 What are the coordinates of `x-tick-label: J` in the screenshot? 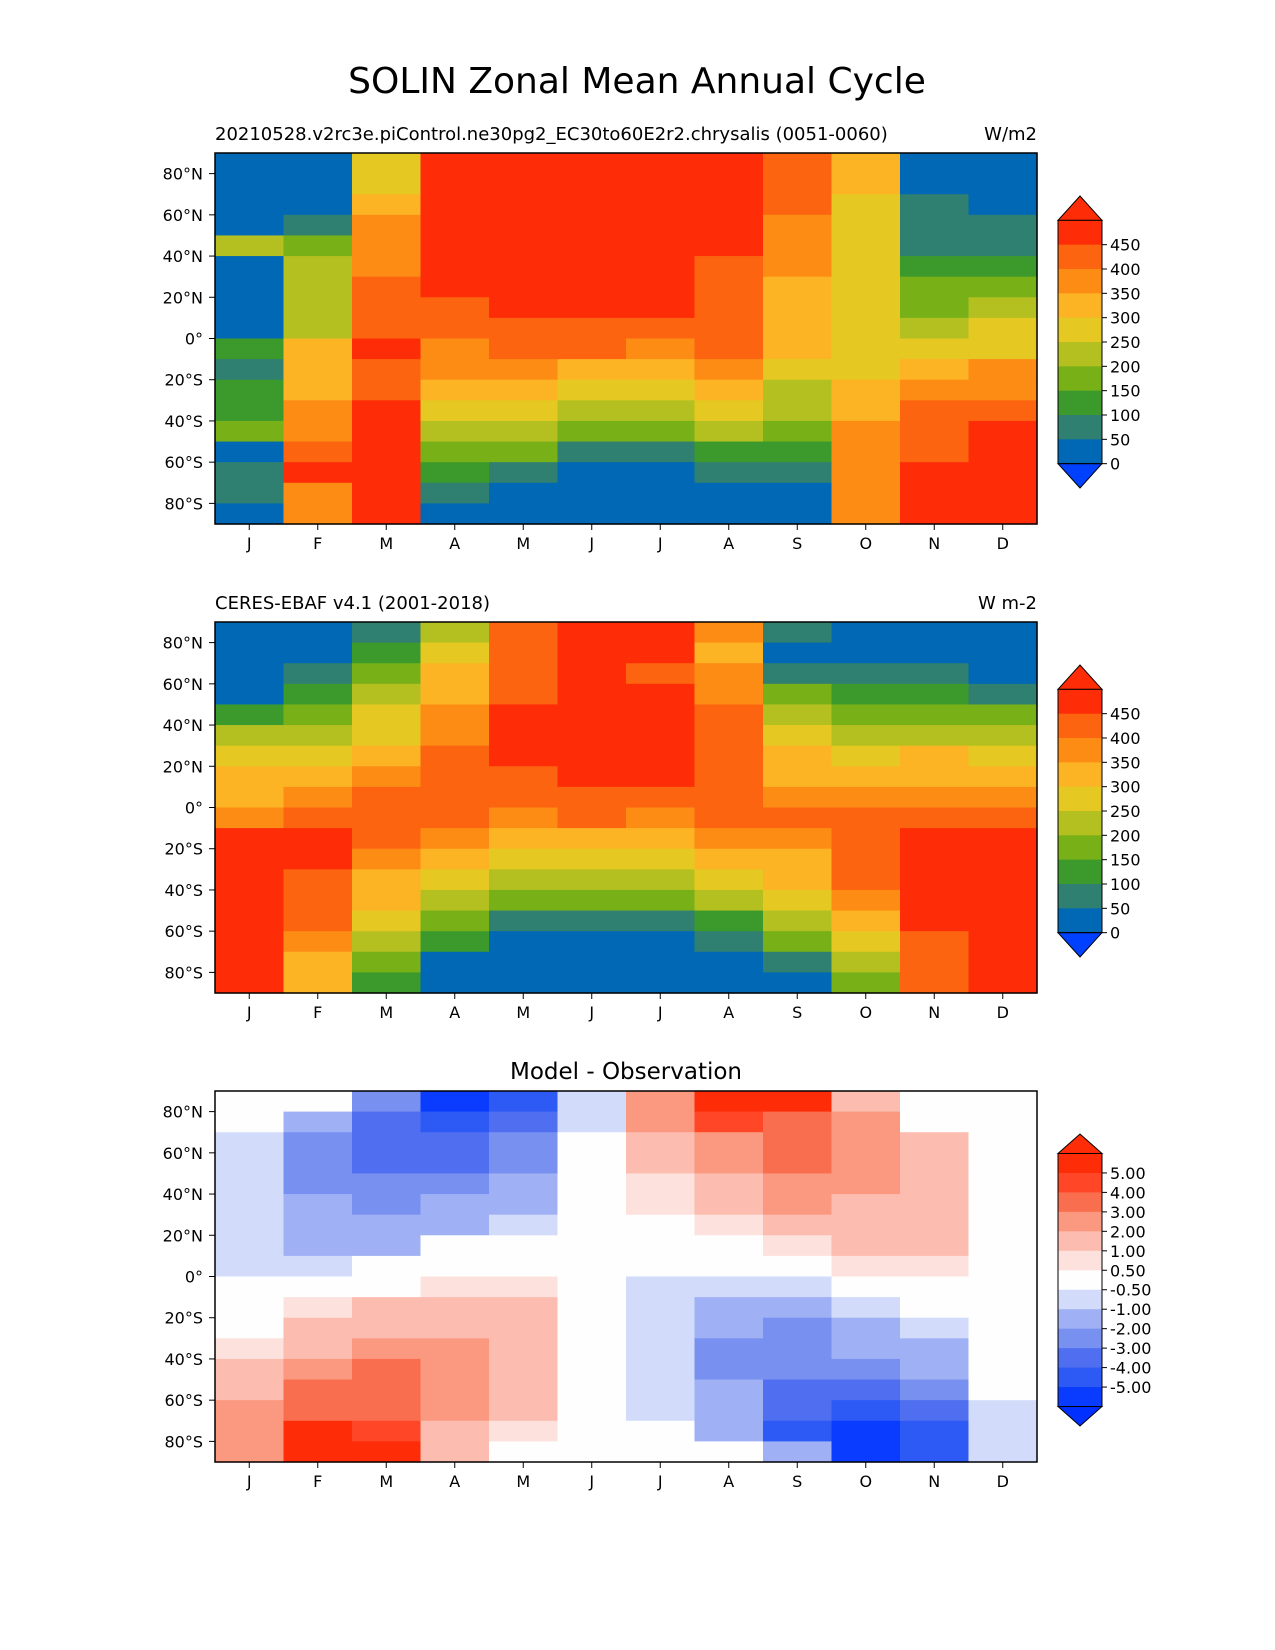 It's located at (660, 1012).